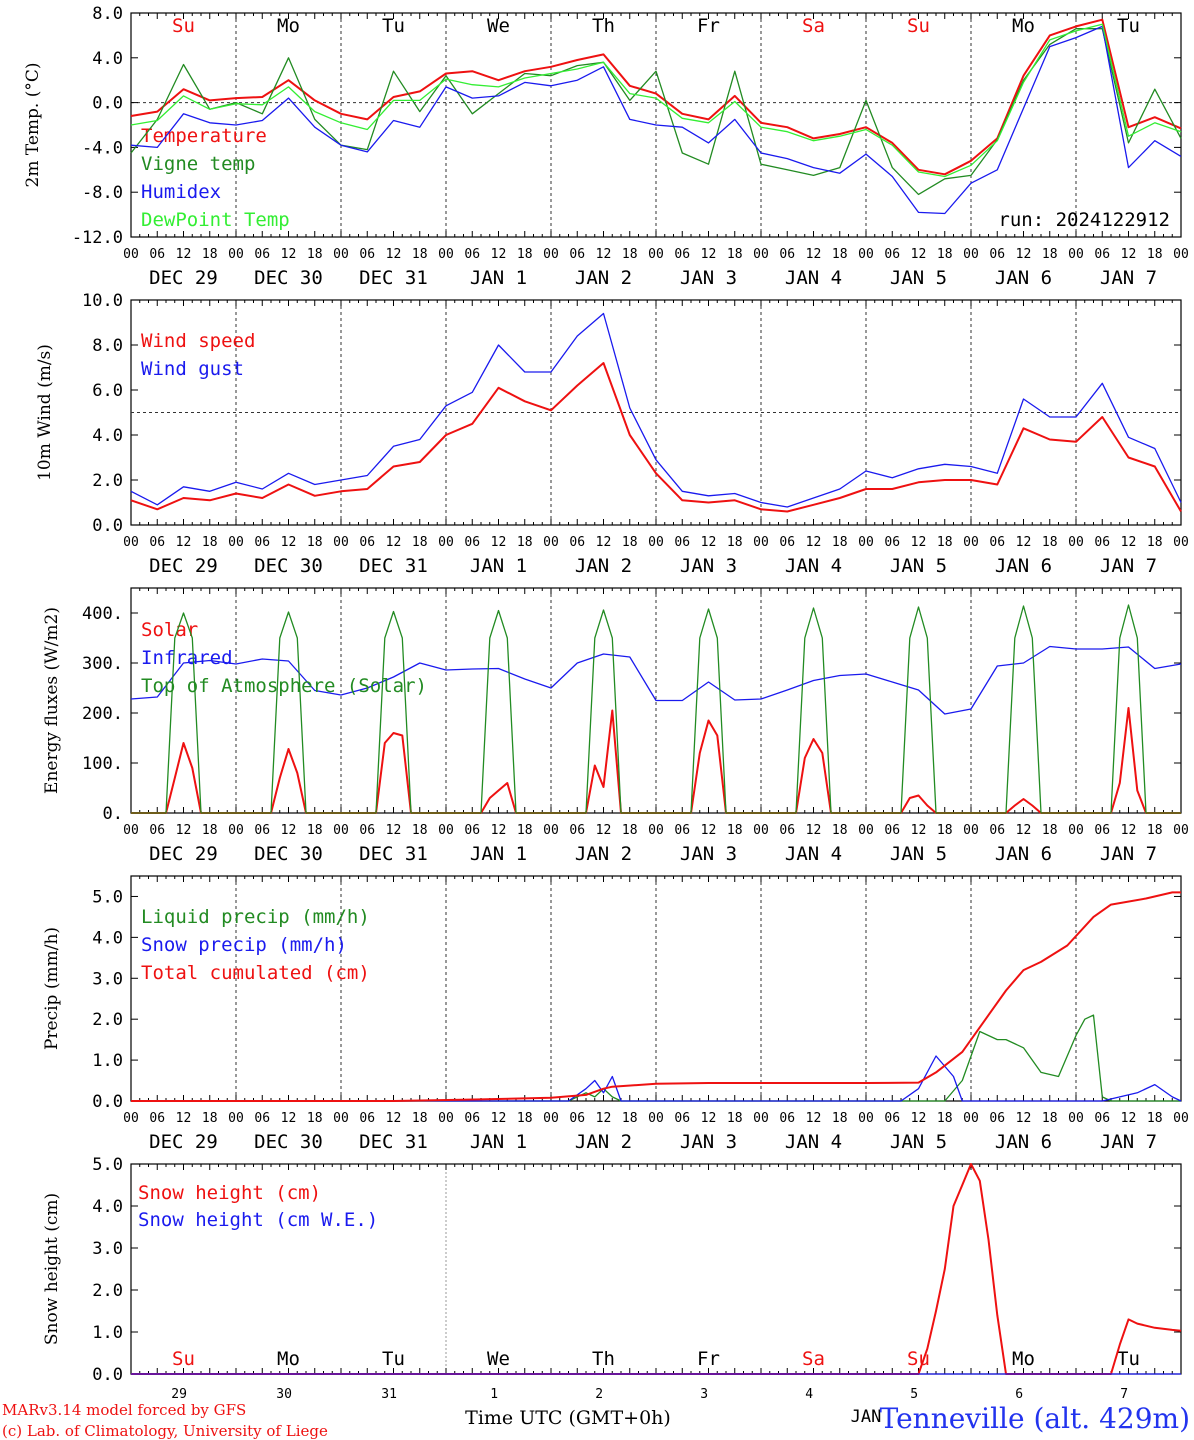 This screenshot has height=1440, width=1194. I want to click on day-of-week-label: Th, so click(603, 26).